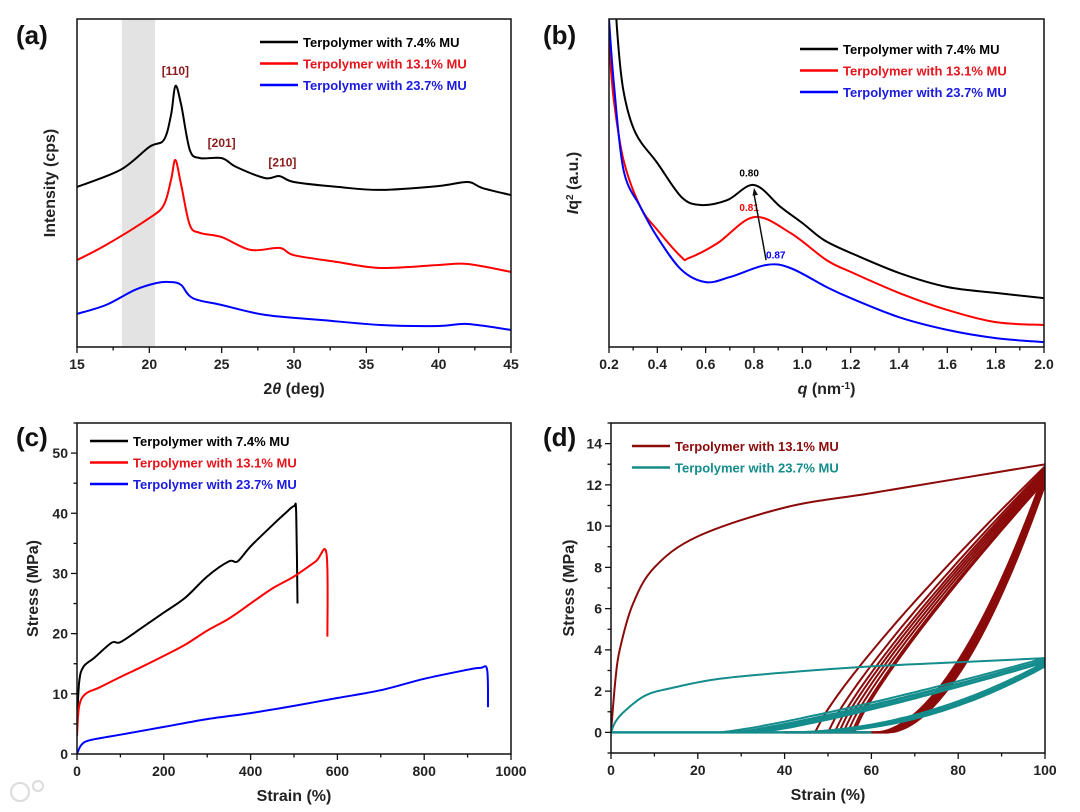 Image resolution: width=1080 pixels, height=812 pixels. What do you see at coordinates (749, 208) in the screenshot?
I see `peak-annotation: 0.81` at bounding box center [749, 208].